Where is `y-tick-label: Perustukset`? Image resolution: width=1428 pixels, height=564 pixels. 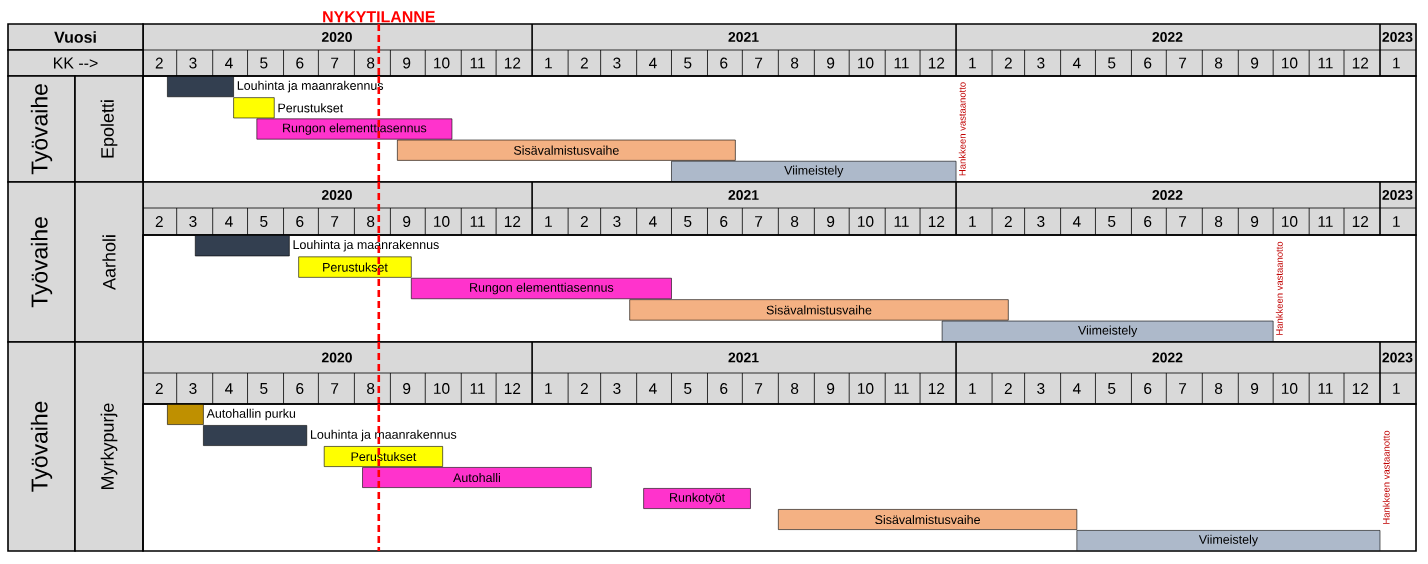
y-tick-label: Perustukset is located at coordinates (384, 456).